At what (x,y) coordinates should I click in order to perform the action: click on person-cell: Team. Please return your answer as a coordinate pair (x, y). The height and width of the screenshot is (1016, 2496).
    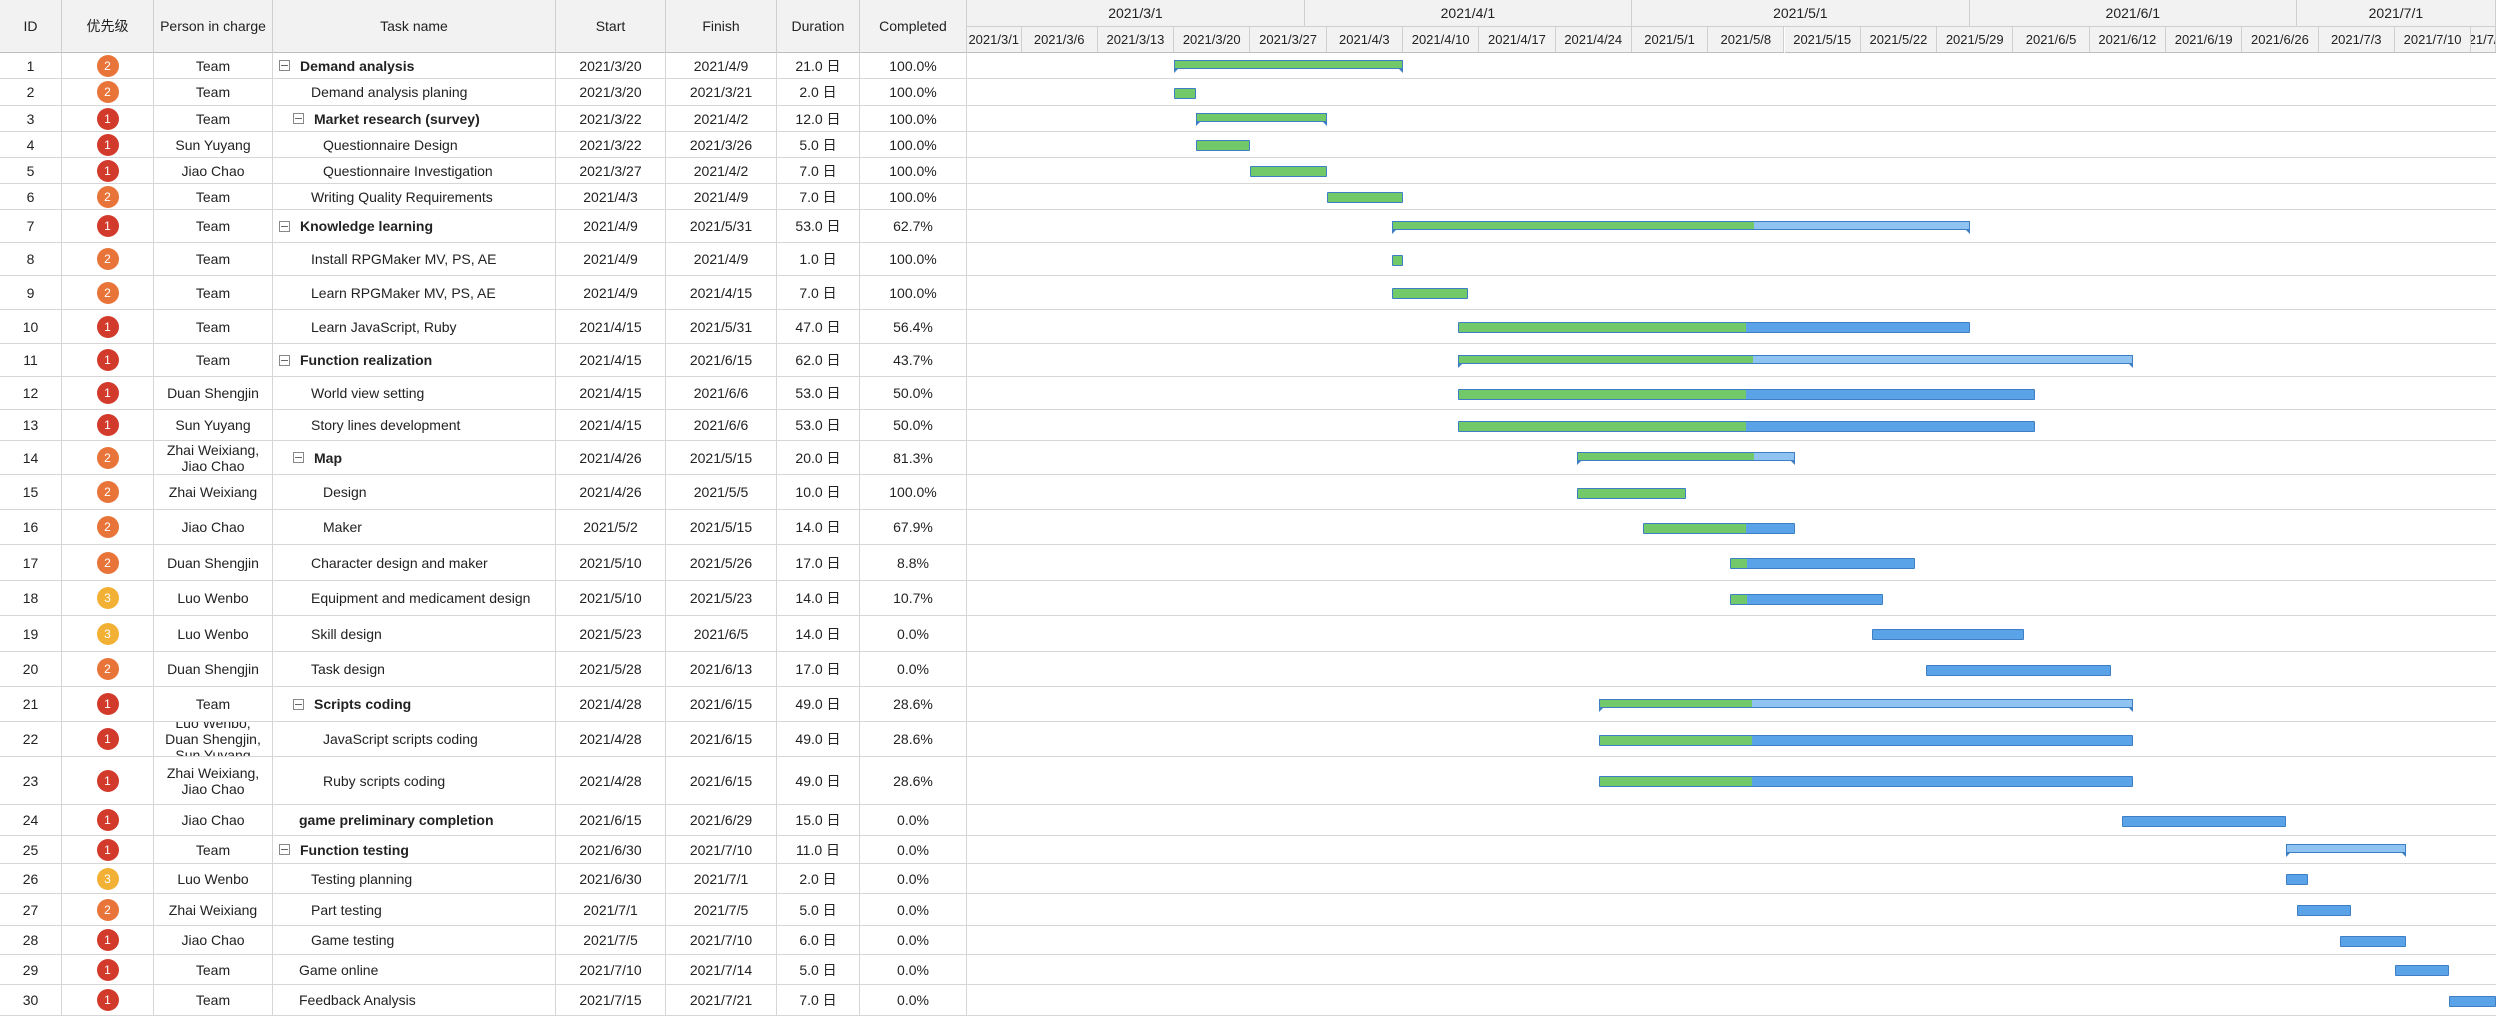
    Looking at the image, I should click on (213, 293).